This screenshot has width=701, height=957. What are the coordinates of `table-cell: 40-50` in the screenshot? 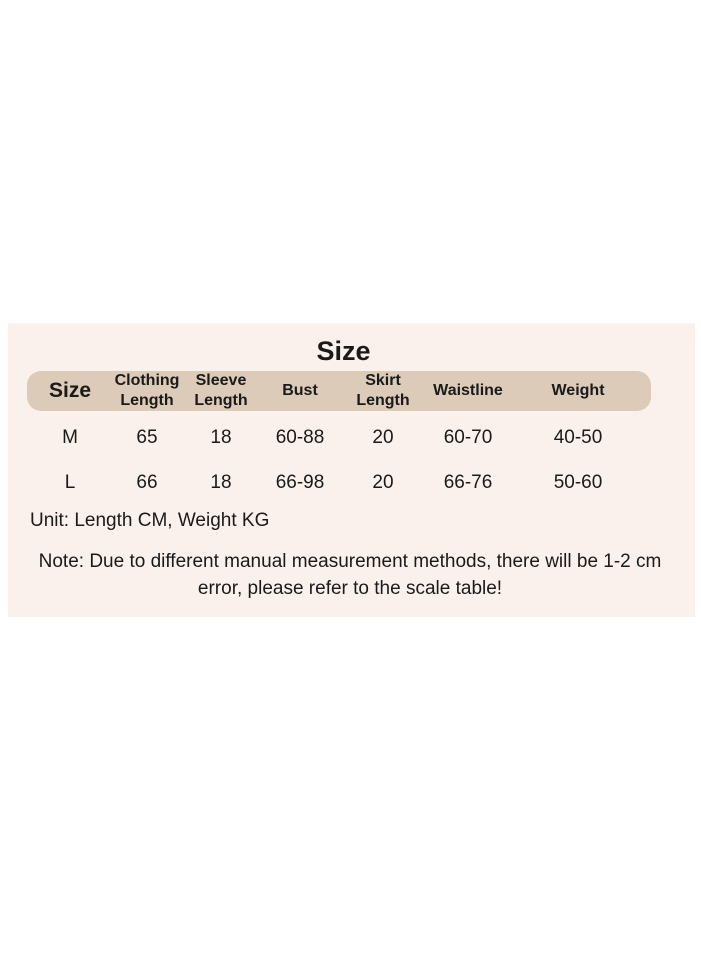 It's located at (578, 437).